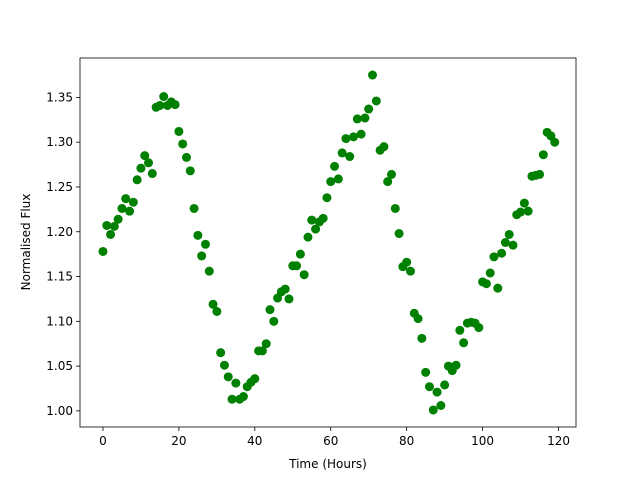 The width and height of the screenshot is (640, 480). What do you see at coordinates (103, 441) in the screenshot?
I see `x-tick-label: 0` at bounding box center [103, 441].